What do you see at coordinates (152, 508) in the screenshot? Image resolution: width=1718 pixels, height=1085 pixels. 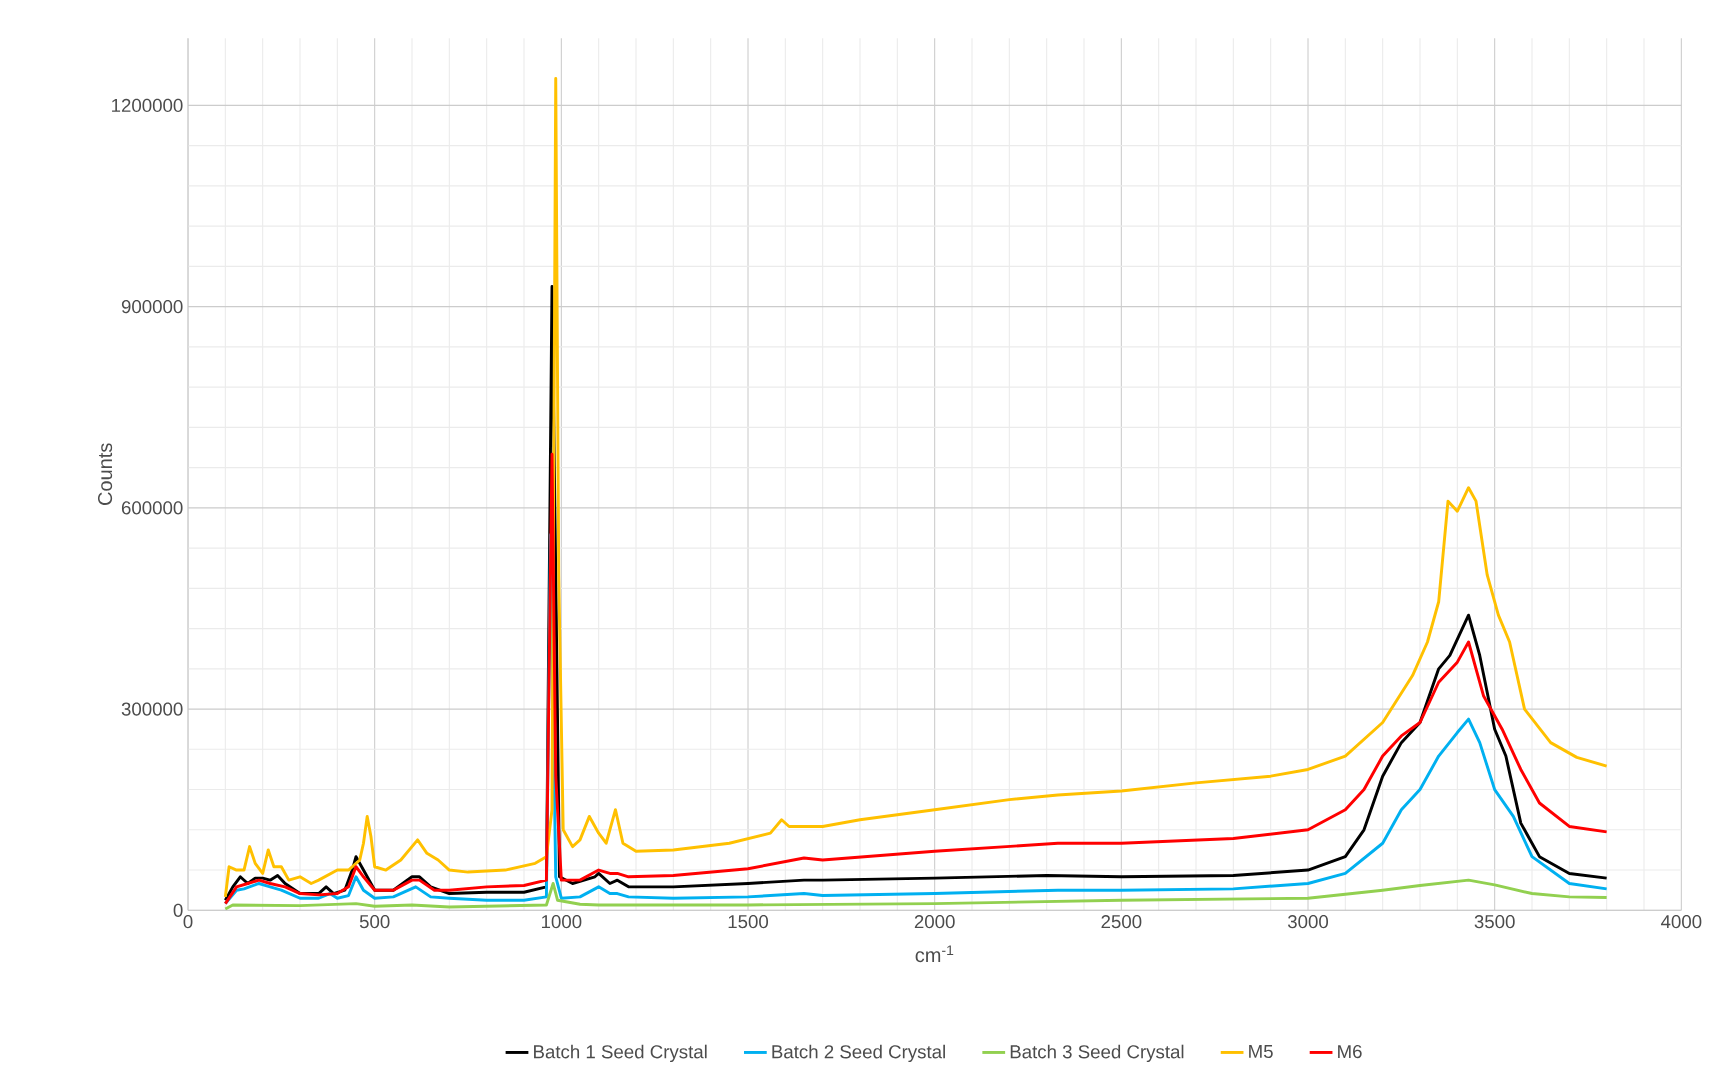 I see `y-tick-label: 600000` at bounding box center [152, 508].